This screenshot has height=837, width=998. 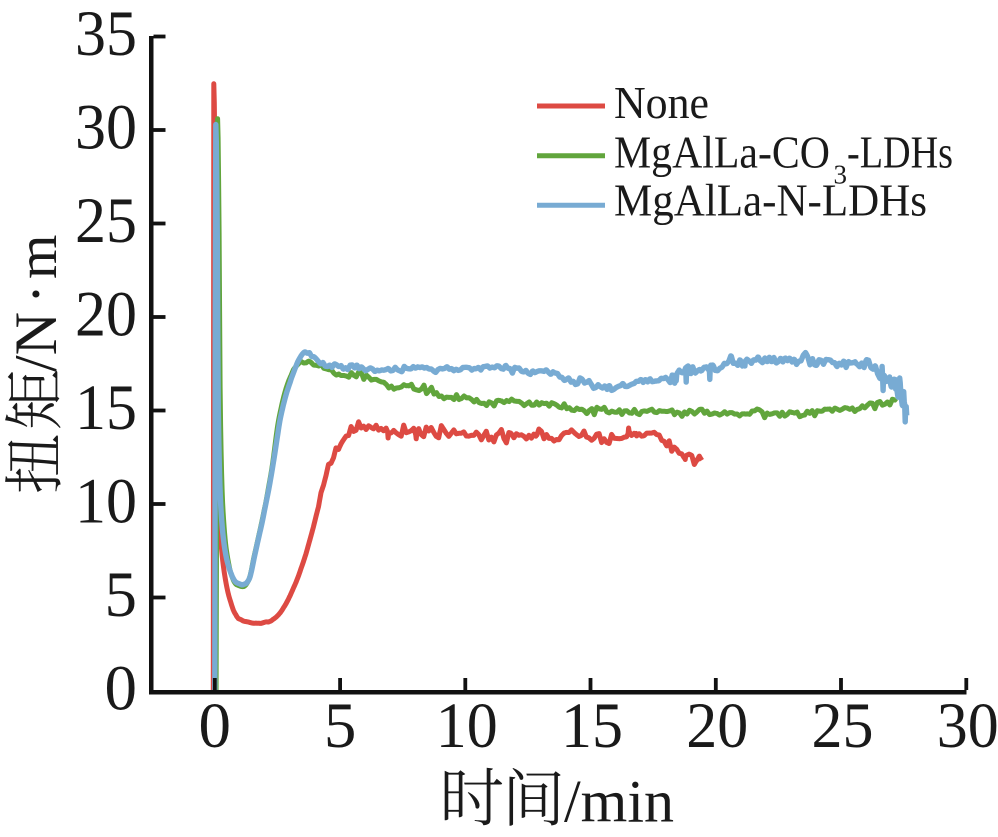 What do you see at coordinates (722, 152) in the screenshot?
I see `svg-text: MgAlLa-CO` at bounding box center [722, 152].